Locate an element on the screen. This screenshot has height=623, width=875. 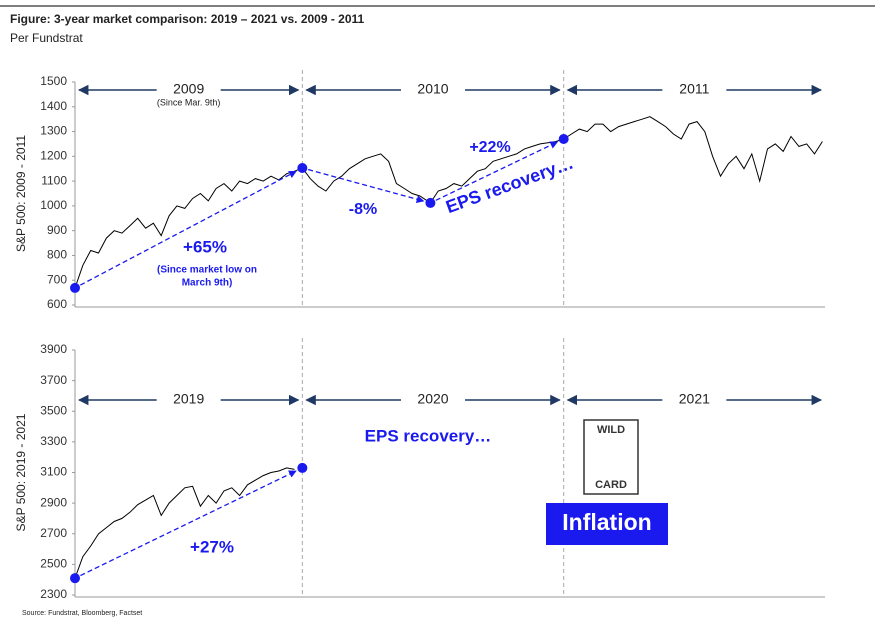
y-tick-label: 1300 is located at coordinates (53, 131).